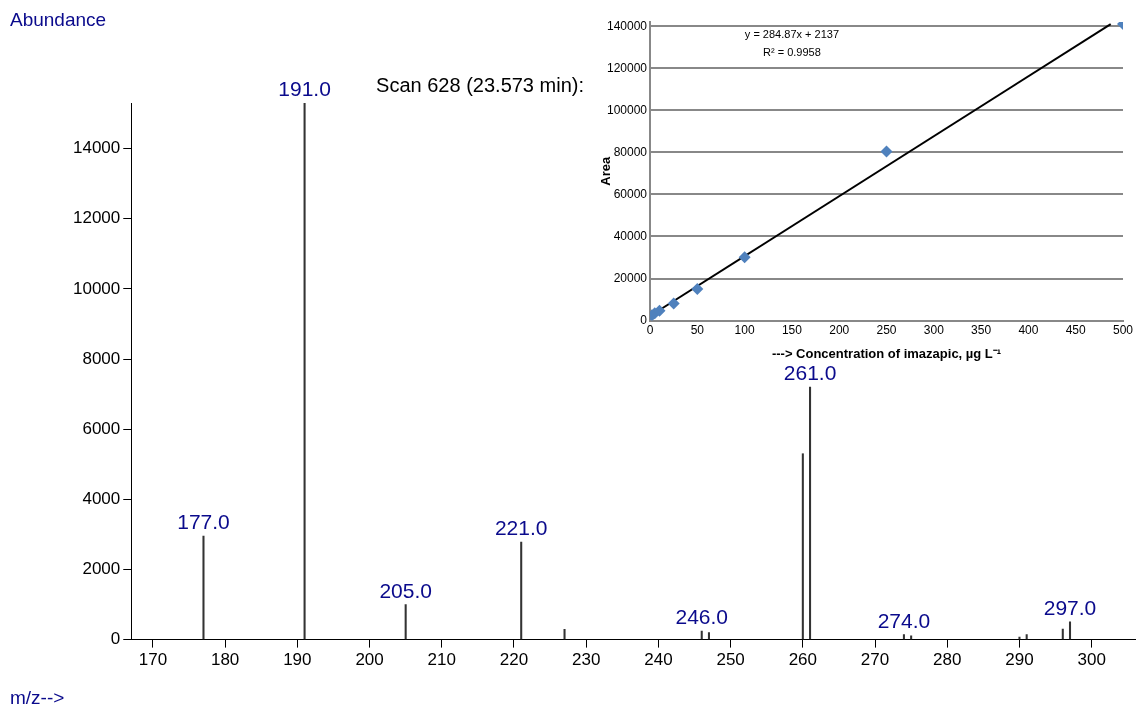 Image resolution: width=1137 pixels, height=712 pixels. Describe the element at coordinates (405, 590) in the screenshot. I see `annotation: 205.0` at that location.